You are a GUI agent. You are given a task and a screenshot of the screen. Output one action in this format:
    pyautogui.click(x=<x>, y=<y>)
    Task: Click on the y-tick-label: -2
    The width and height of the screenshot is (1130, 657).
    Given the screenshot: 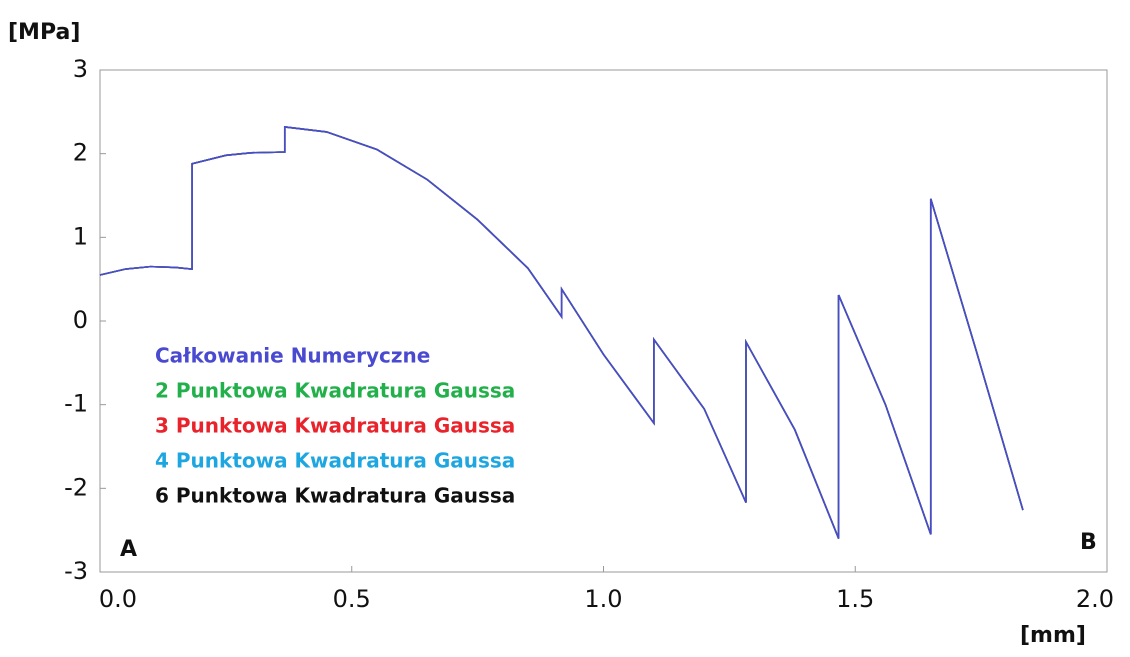 What is the action you would take?
    pyautogui.click(x=76, y=487)
    